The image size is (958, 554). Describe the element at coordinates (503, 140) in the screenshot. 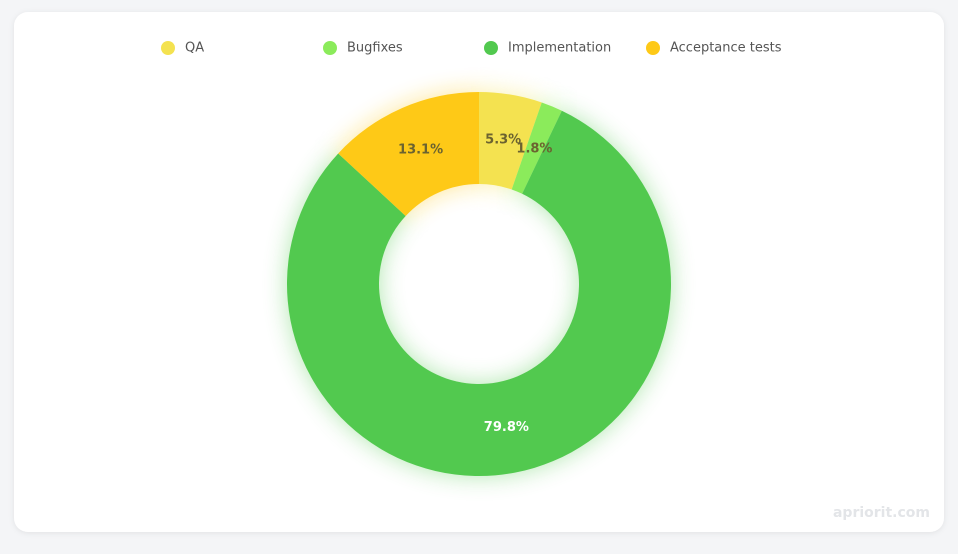

I see `data-label: 5.3%` at that location.